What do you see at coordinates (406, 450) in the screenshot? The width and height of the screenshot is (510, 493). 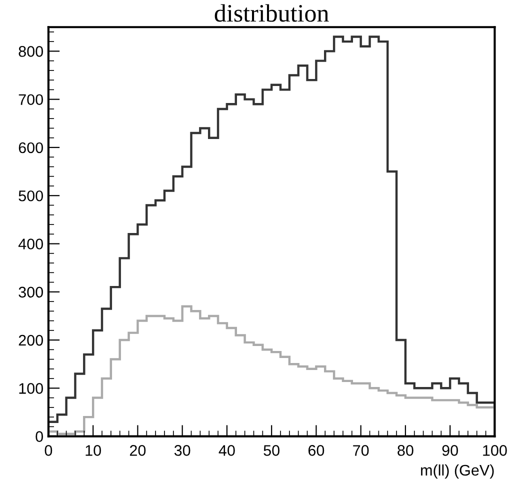 I see `x-tick-label: 80` at bounding box center [406, 450].